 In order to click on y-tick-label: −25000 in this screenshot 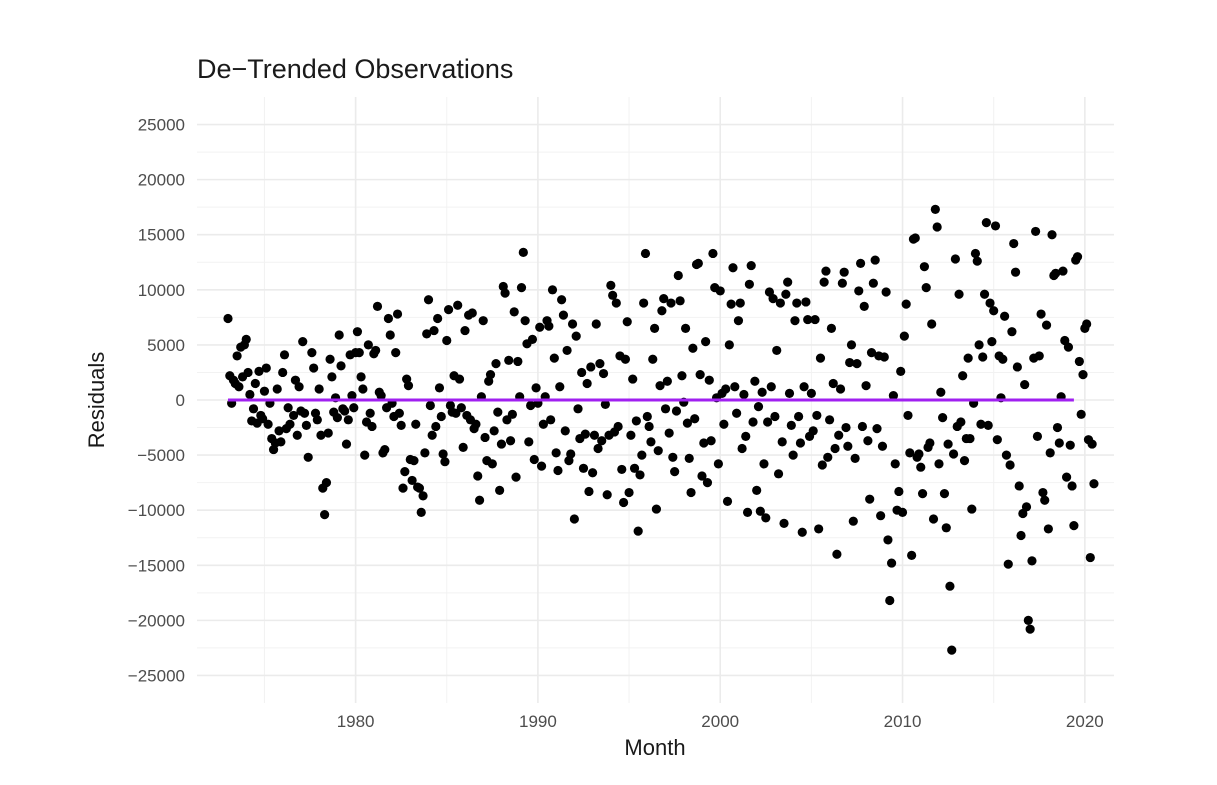, I will do `click(156, 675)`.